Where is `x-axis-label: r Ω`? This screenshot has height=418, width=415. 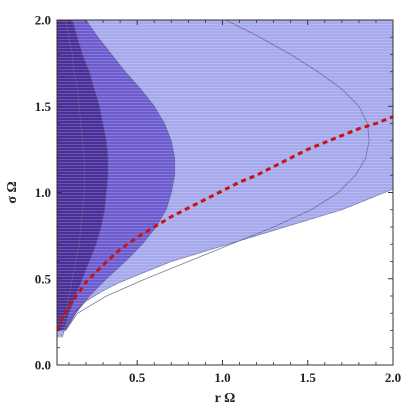
x-axis-label: r Ω is located at coordinates (225, 398).